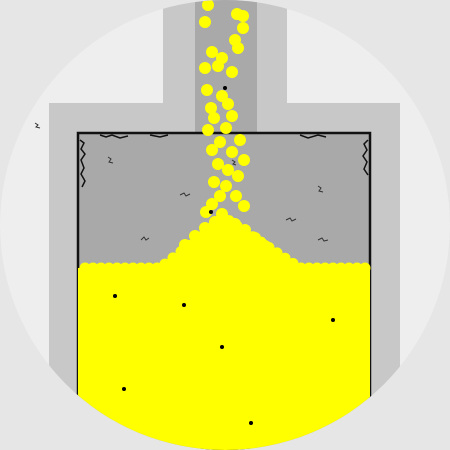 Image resolution: width=450 pixels, height=450 pixels. I want to click on falling-sand-stream, so click(224, 110).